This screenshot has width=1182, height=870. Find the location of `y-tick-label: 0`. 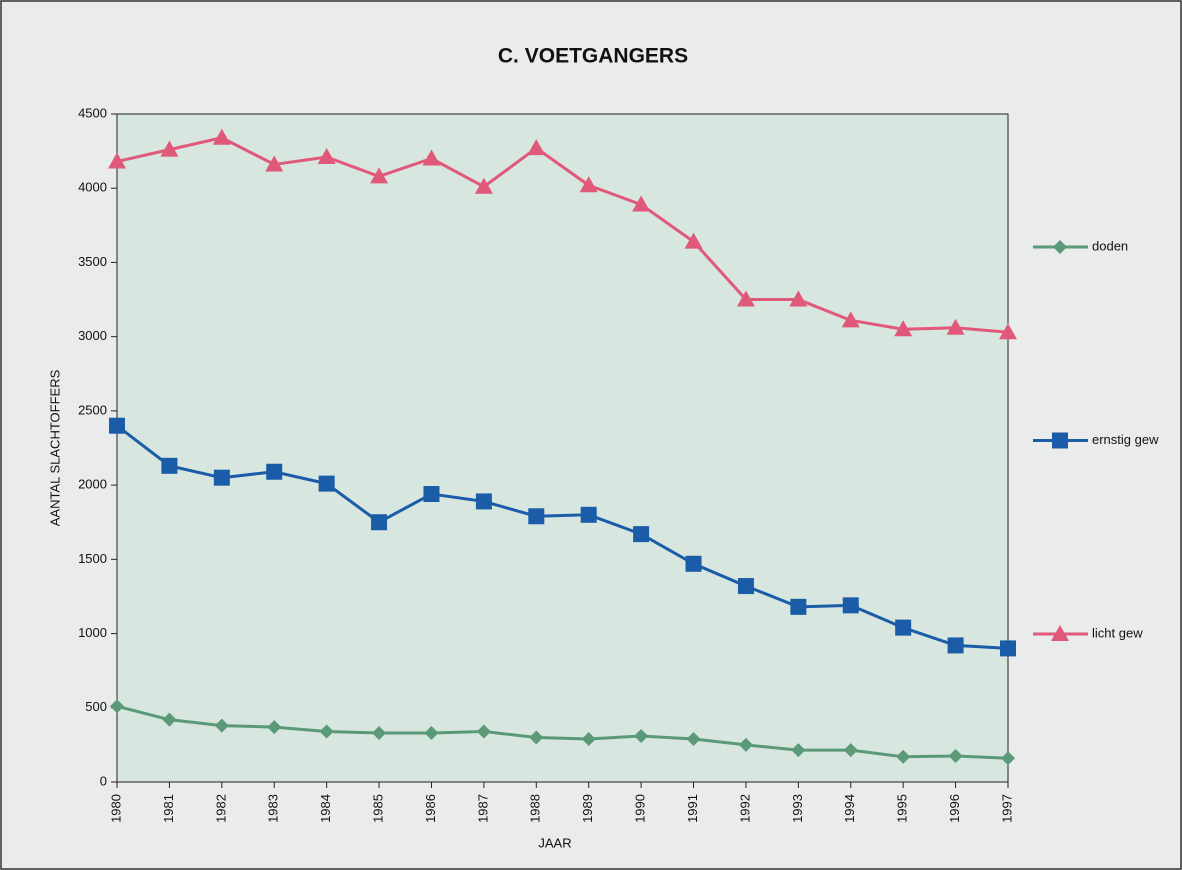

y-tick-label: 0 is located at coordinates (103, 780).